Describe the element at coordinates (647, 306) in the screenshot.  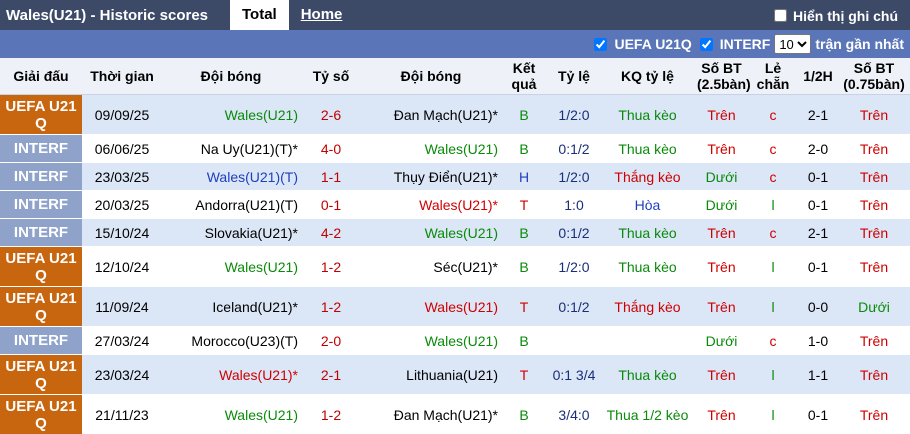
I see `handicap-result: Thắng kèo` at that location.